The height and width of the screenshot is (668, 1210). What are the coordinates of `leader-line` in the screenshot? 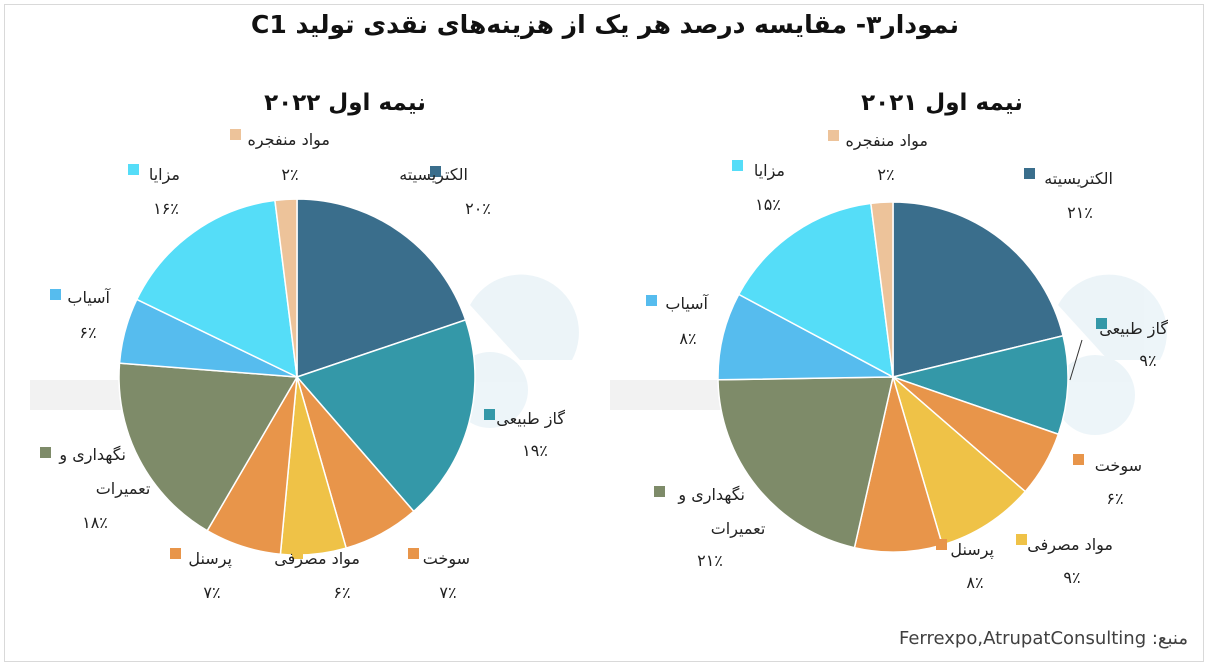 It's located at (1076, 360).